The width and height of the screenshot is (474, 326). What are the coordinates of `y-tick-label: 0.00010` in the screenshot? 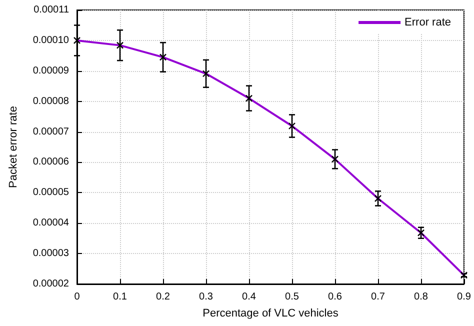 It's located at (51, 40).